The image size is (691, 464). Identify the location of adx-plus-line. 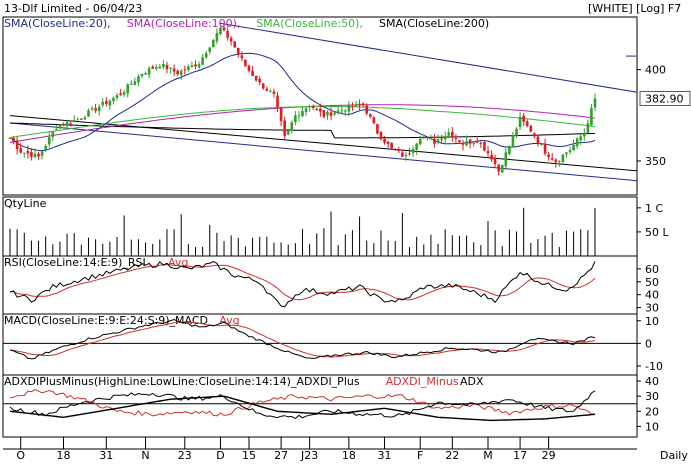
(302, 405).